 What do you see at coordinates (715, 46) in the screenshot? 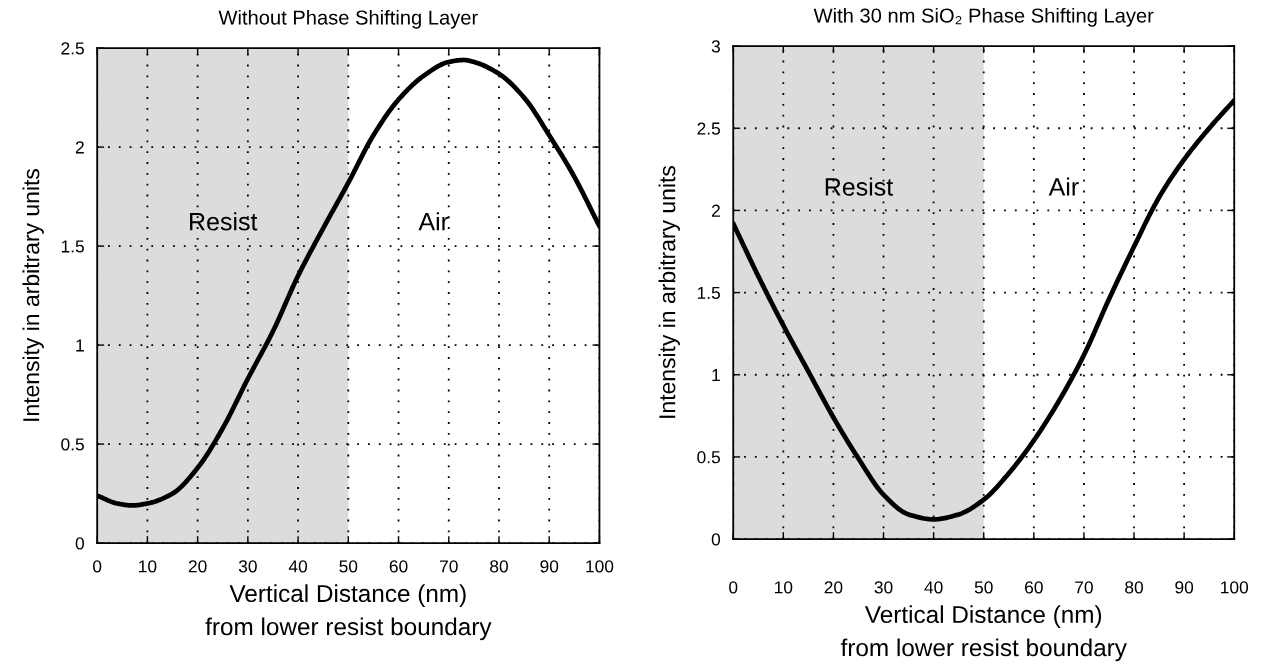
I see `y-tick-label: 3` at bounding box center [715, 46].